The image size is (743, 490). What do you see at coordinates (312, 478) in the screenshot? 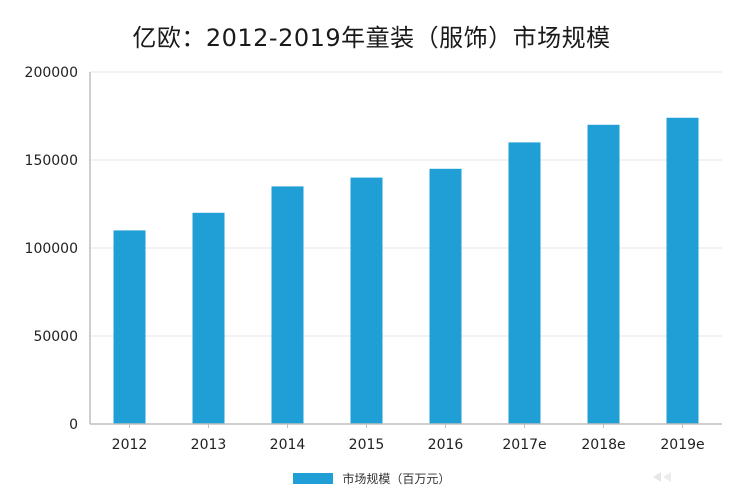
I see `legend-swatch` at bounding box center [312, 478].